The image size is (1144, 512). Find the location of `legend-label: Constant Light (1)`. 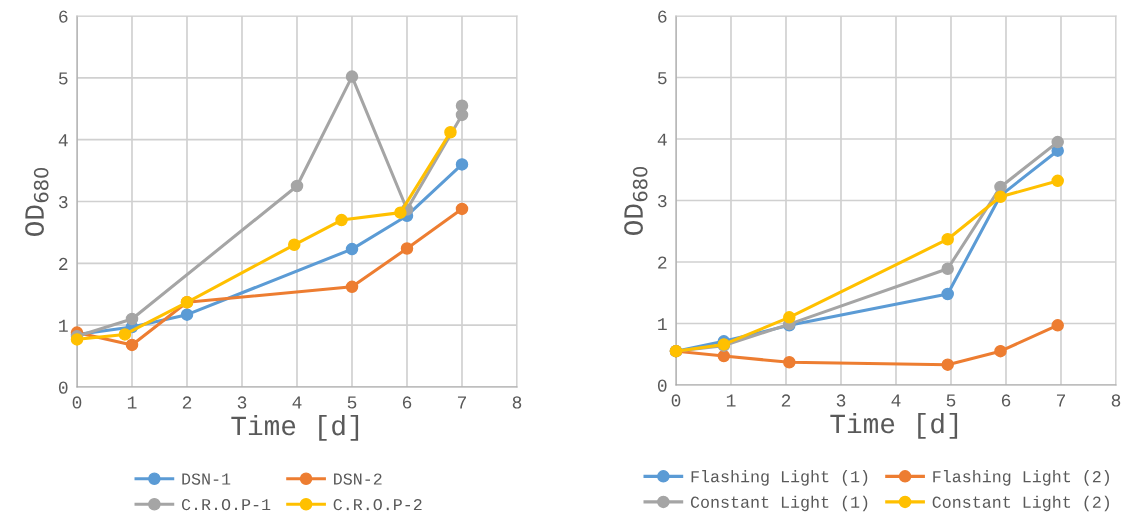

legend-label: Constant Light (1) is located at coordinates (779, 503).